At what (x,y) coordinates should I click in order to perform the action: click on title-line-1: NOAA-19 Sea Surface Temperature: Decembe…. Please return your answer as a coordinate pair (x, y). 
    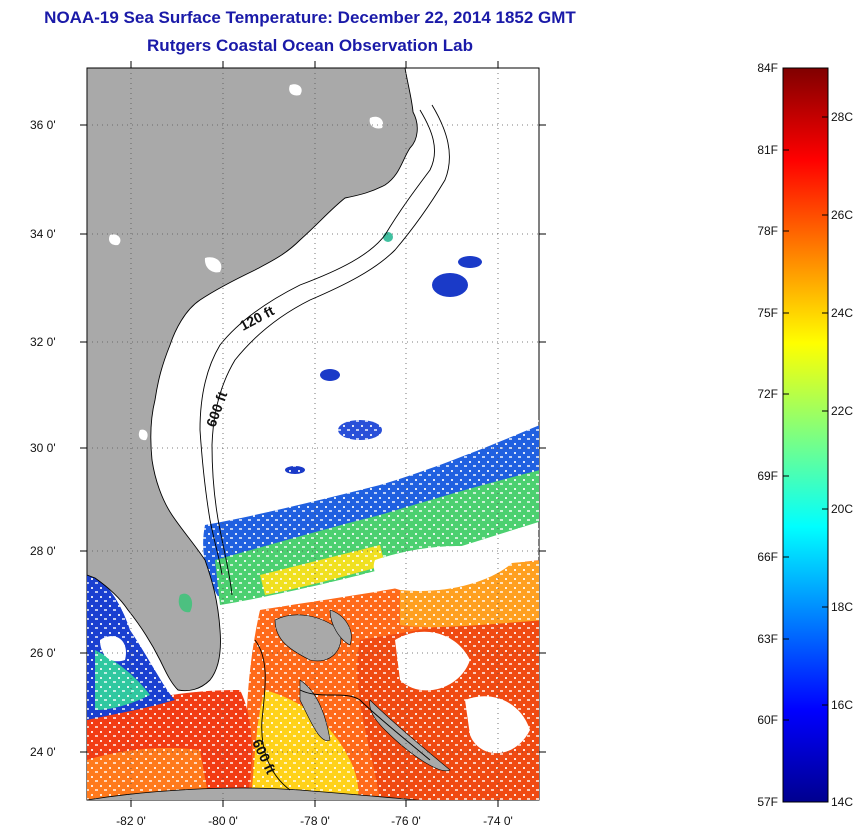
    Looking at the image, I should click on (310, 17).